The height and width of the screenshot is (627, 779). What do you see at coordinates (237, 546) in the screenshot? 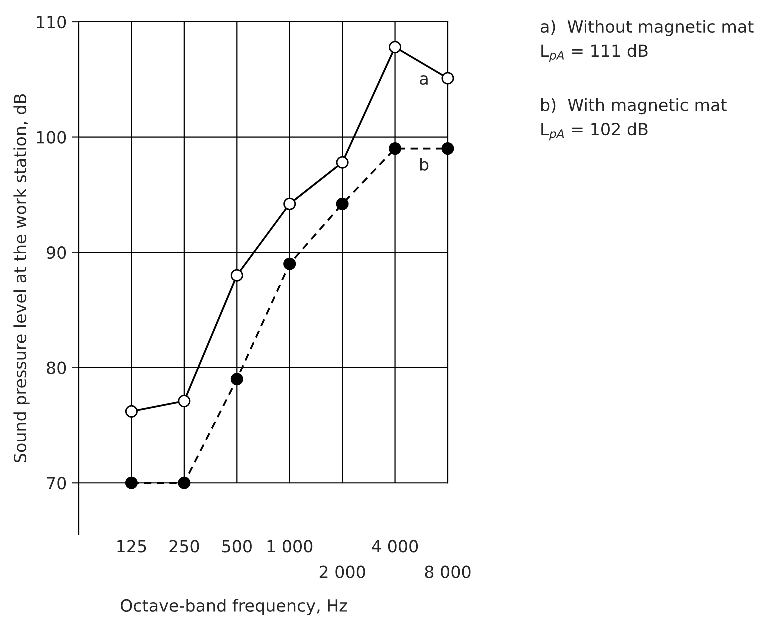
I see `x-tick-label: 500` at bounding box center [237, 546].